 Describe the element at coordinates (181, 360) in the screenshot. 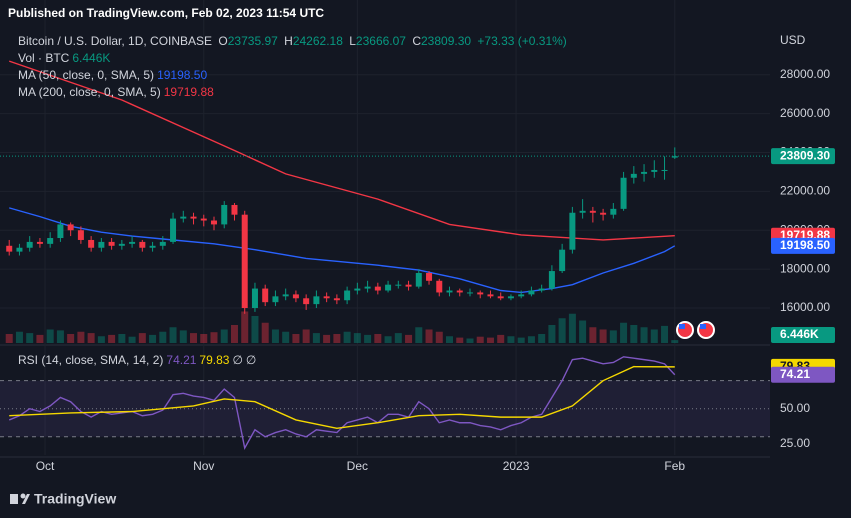

I see `legend-value: 74.21` at that location.